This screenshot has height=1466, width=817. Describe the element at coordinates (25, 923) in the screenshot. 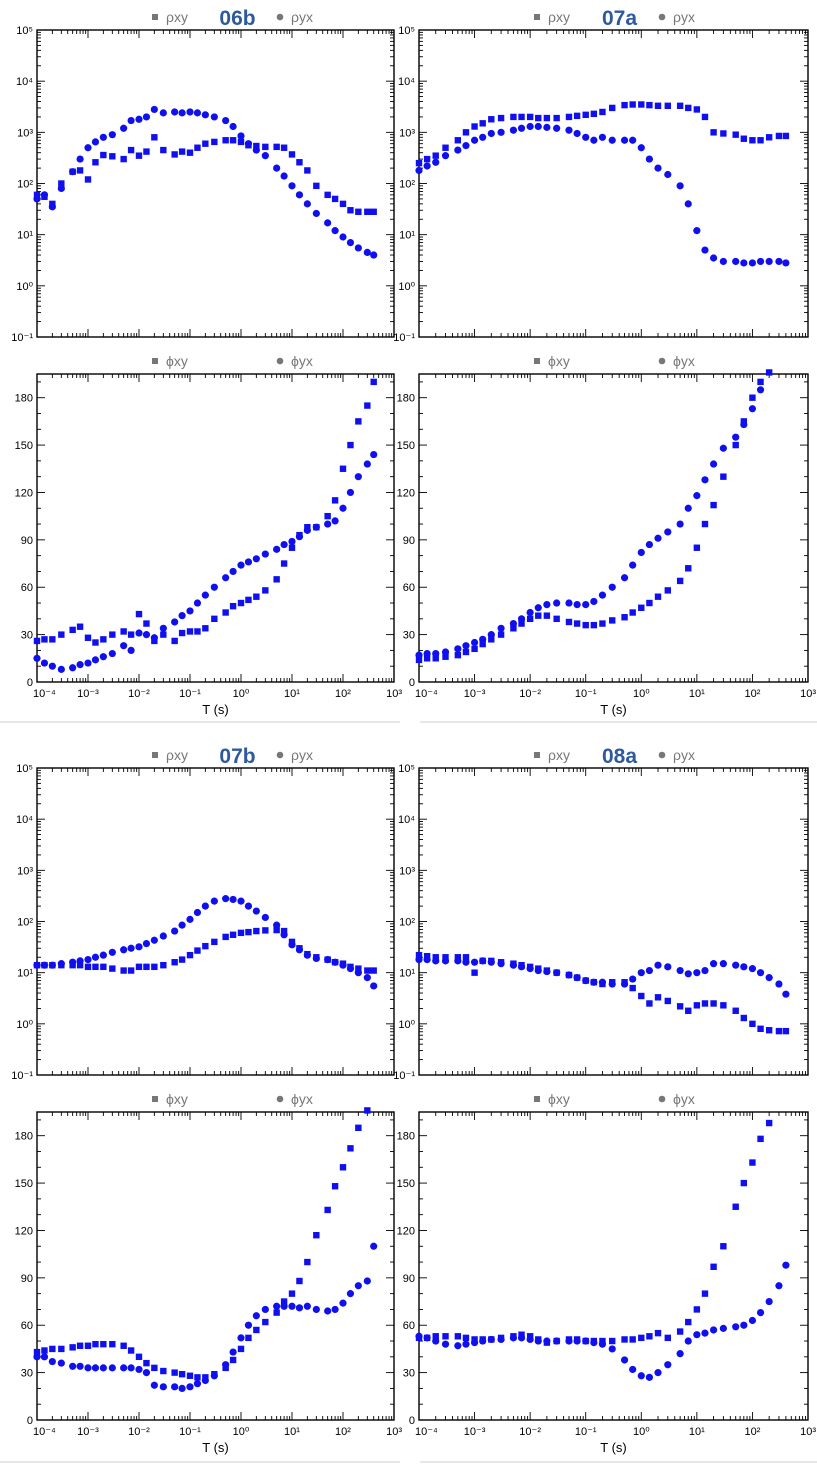

I see `y-tick-label: 10²` at that location.